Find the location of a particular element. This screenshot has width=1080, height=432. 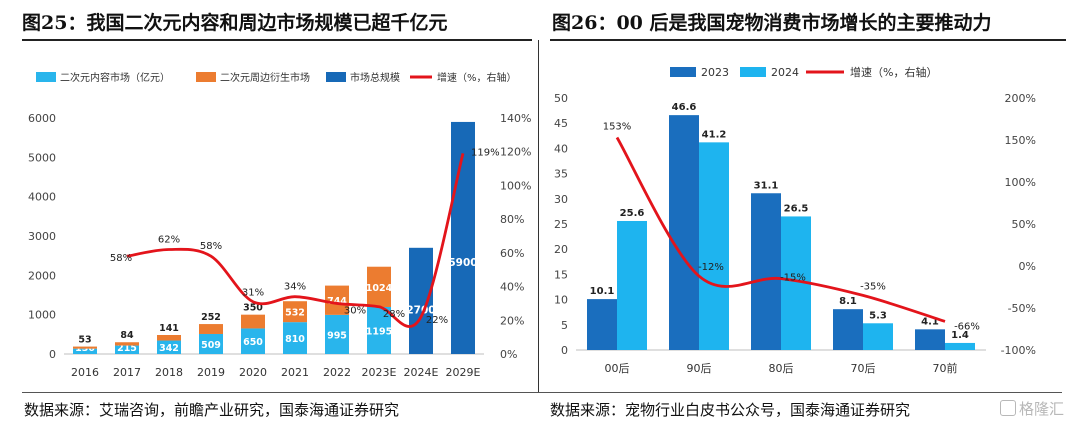

data-label-2024: 1.4 is located at coordinates (960, 335).